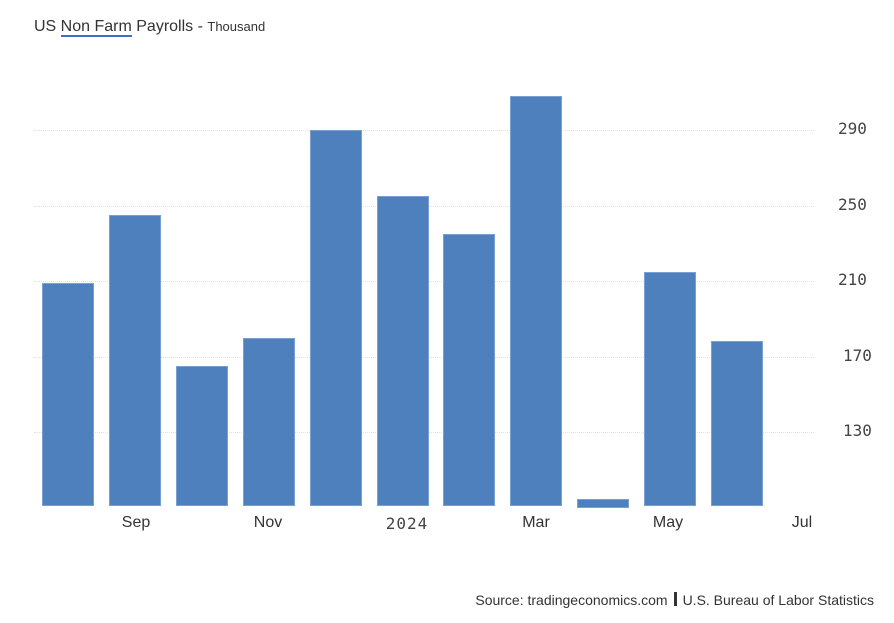 The height and width of the screenshot is (623, 894). Describe the element at coordinates (202, 436) in the screenshot. I see `bar-oct-2023` at that location.